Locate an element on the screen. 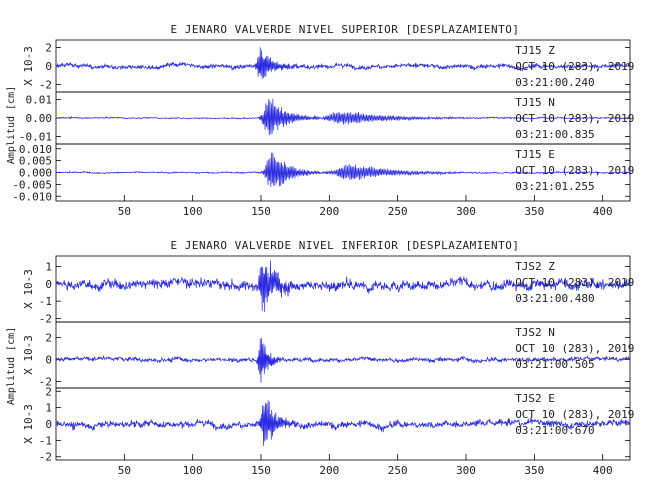  y-tick-label: 0.010 is located at coordinates (35, 149).